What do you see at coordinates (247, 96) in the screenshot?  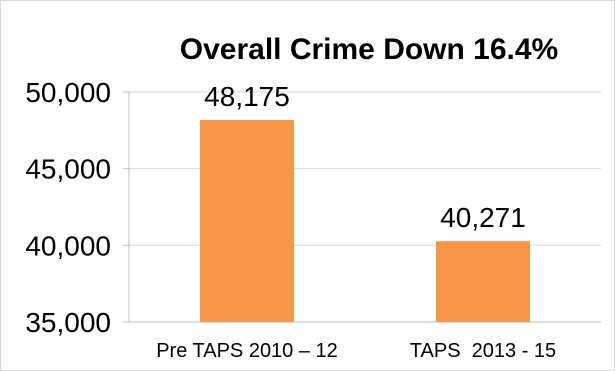 I see `data-label: 48,175` at bounding box center [247, 96].